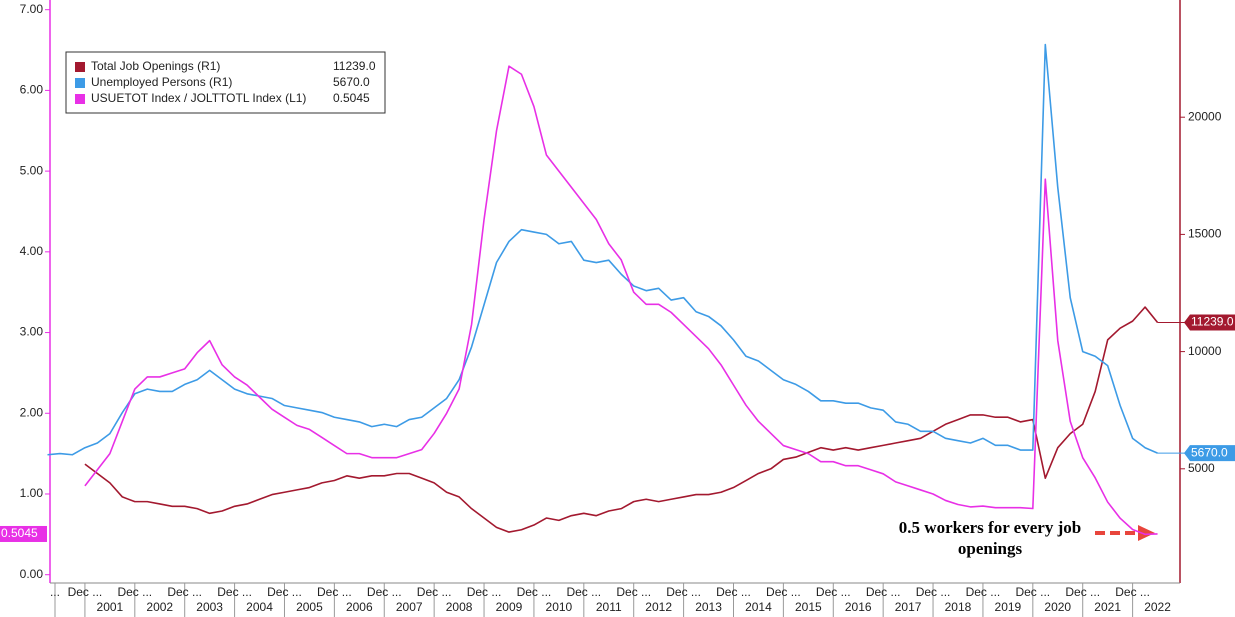 Image resolution: width=1235 pixels, height=617 pixels. I want to click on x-year-label: 2010, so click(559, 607).